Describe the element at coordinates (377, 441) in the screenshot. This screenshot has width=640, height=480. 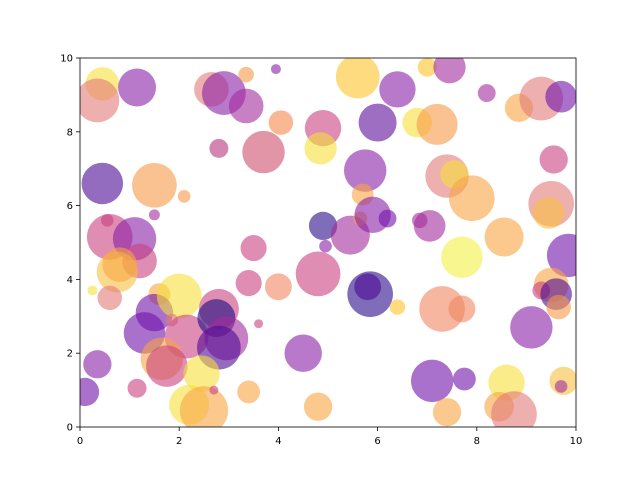
I see `x-tick-label: 6` at that location.